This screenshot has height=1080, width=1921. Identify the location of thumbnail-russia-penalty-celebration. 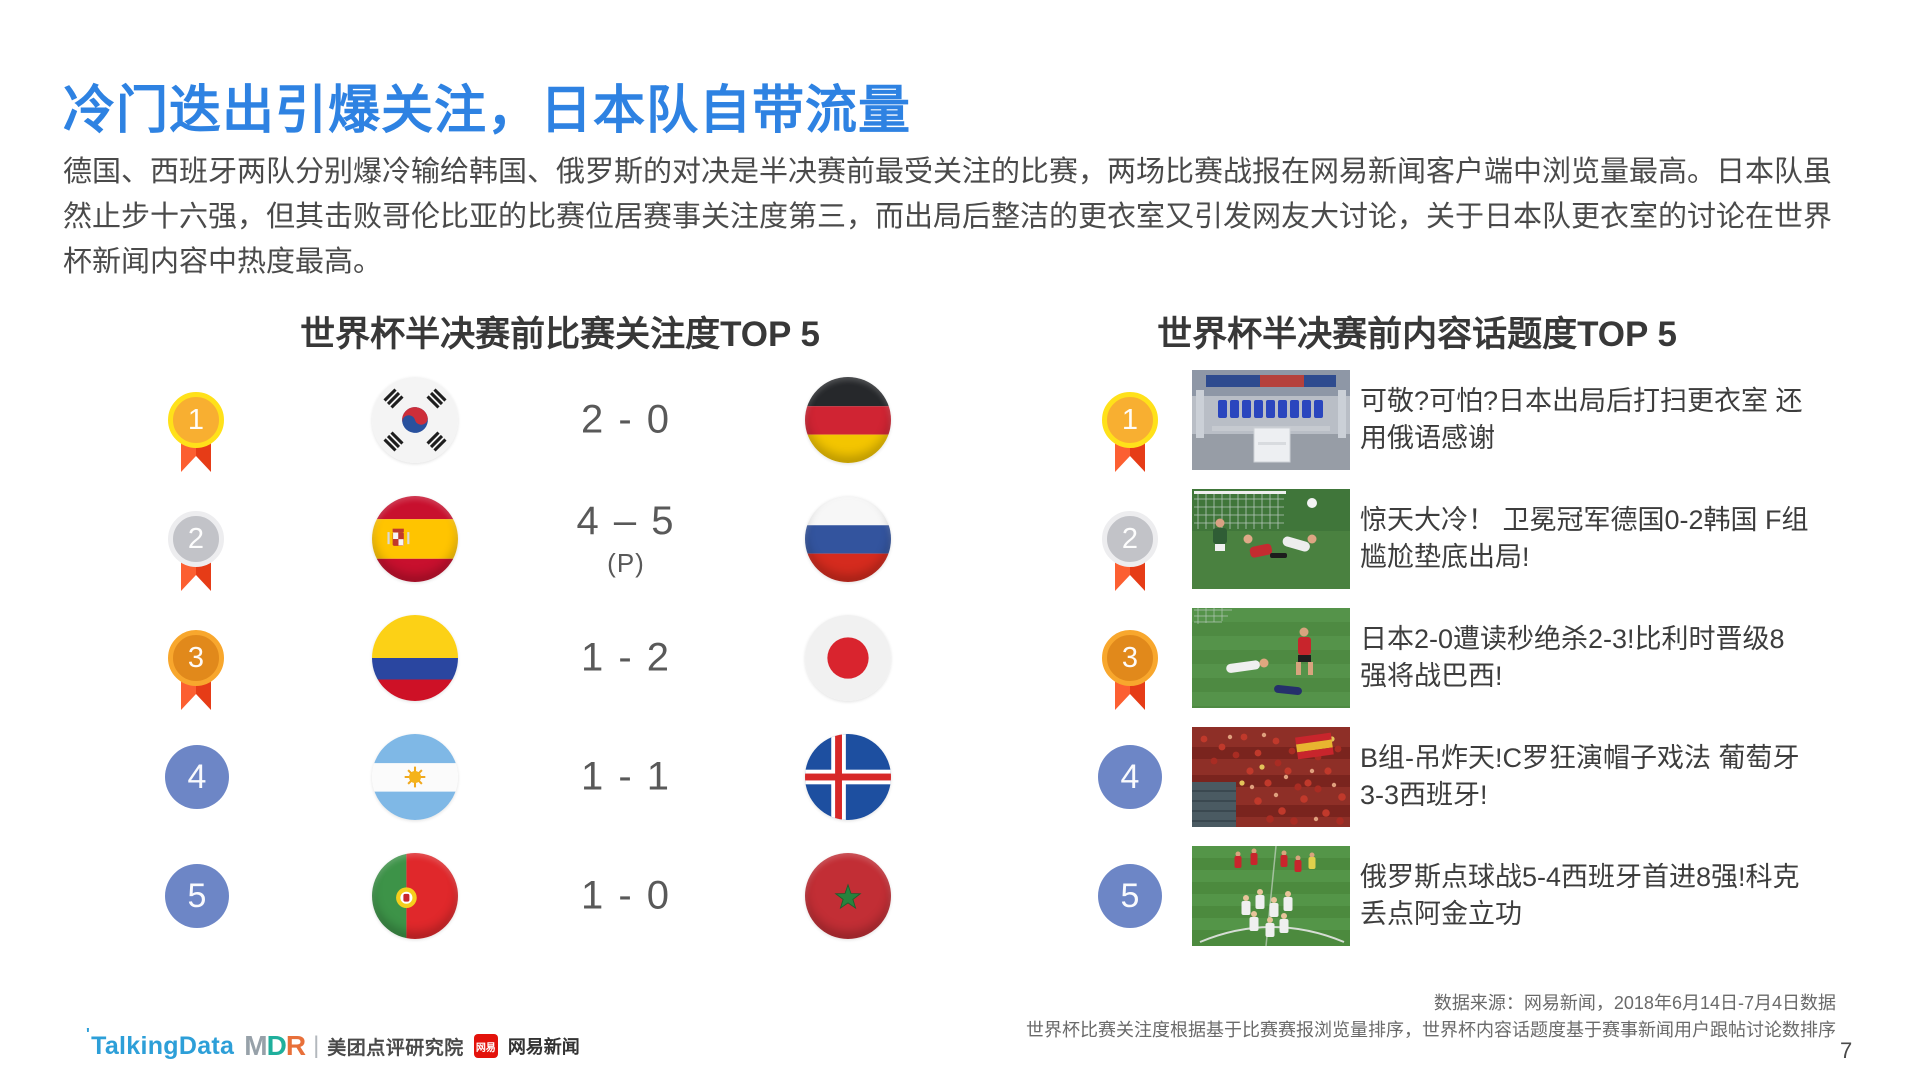
(1271, 896).